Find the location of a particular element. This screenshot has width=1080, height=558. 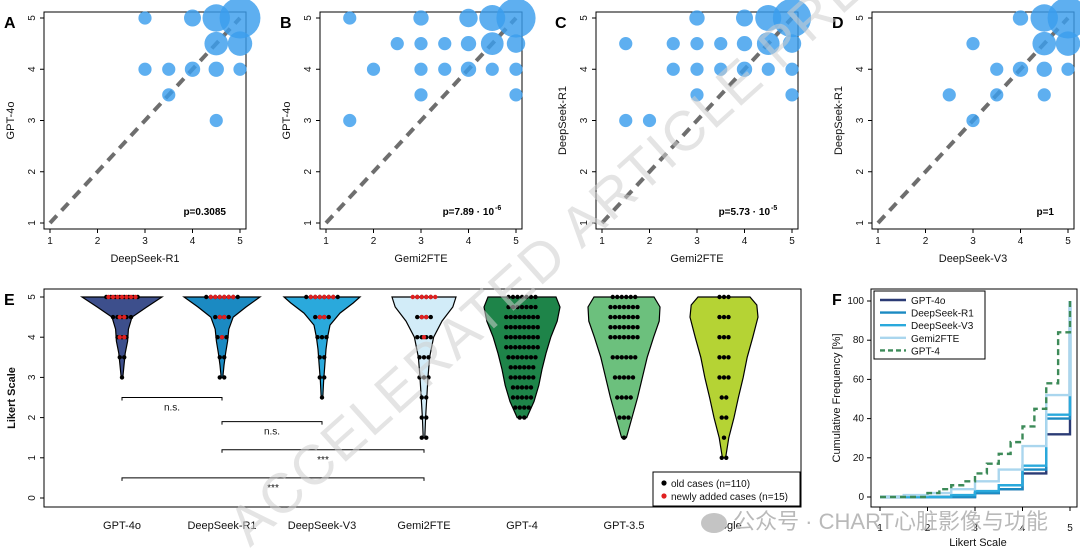

legend-box is located at coordinates (726, 489).